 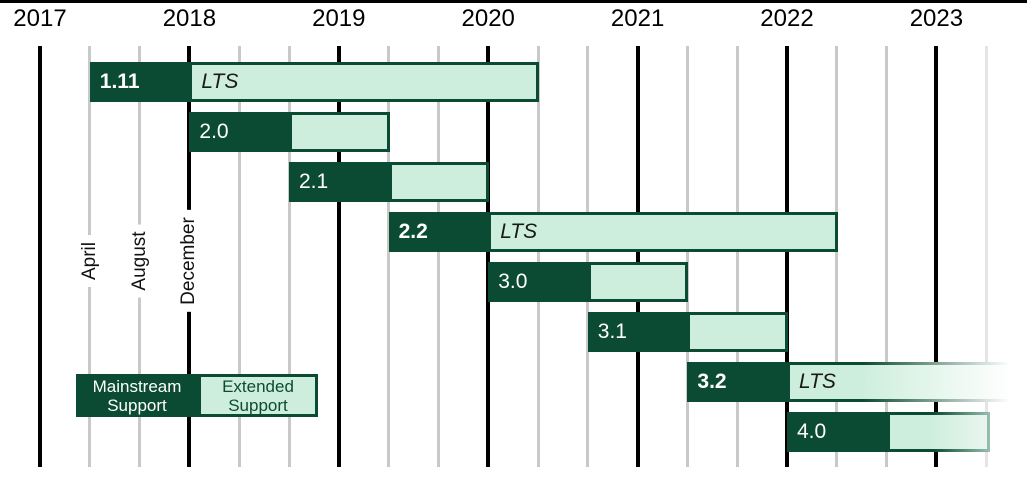 I want to click on version-label: 2.1, so click(x=314, y=181).